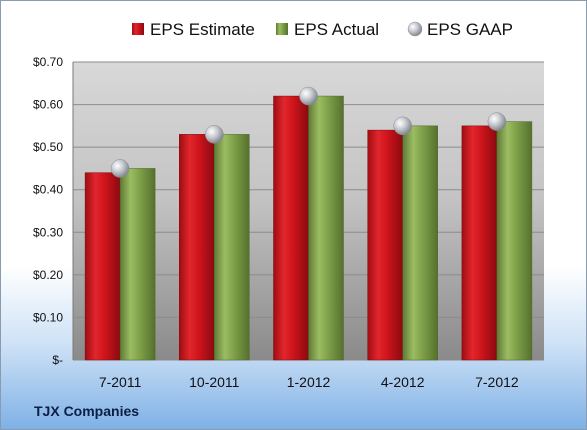  I want to click on legend-marker-eps-gaap, so click(415, 29).